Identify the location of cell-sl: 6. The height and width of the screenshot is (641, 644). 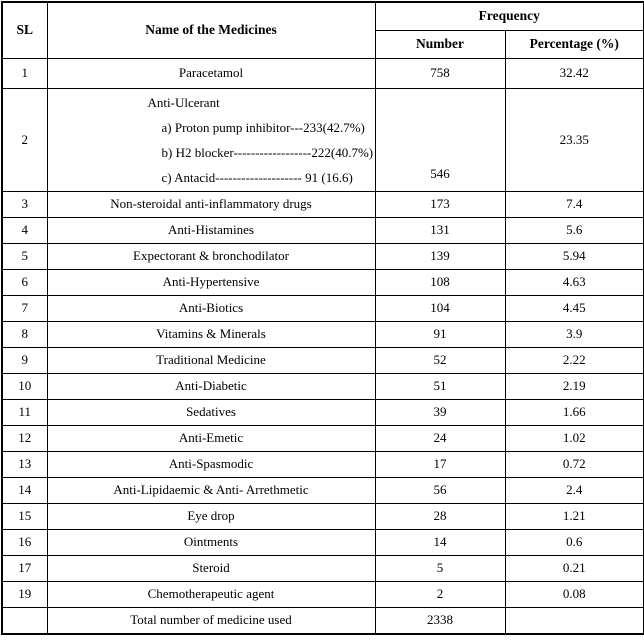
(24, 282).